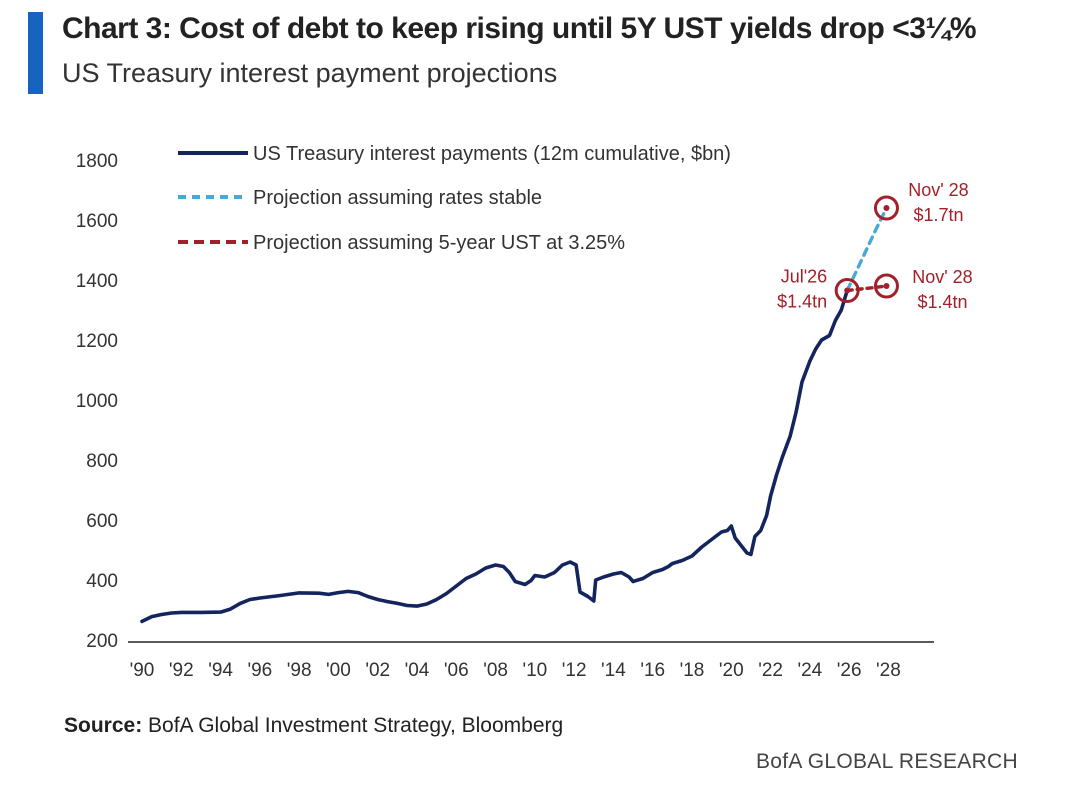 The height and width of the screenshot is (787, 1080). I want to click on annotation: Nov' 28 $1.7tn, so click(921, 202).